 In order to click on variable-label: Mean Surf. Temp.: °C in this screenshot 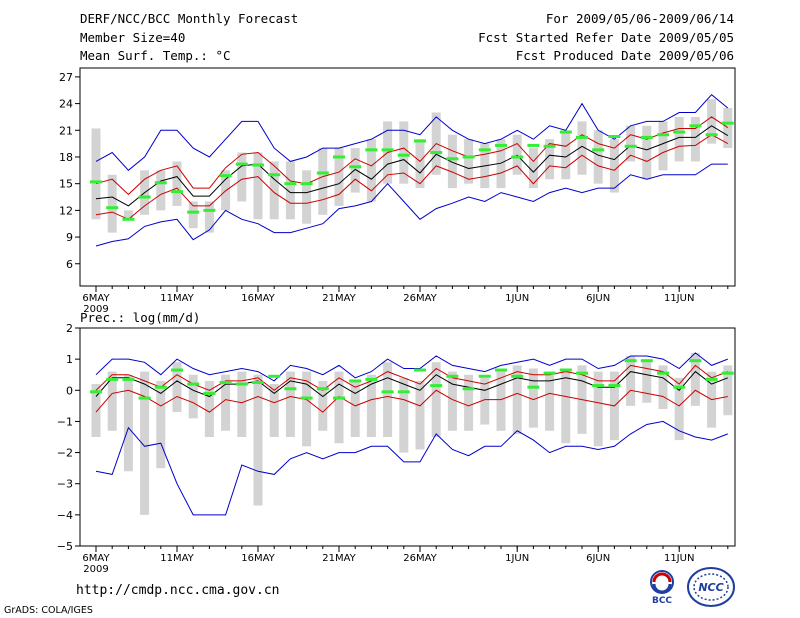, I will do `click(155, 55)`.